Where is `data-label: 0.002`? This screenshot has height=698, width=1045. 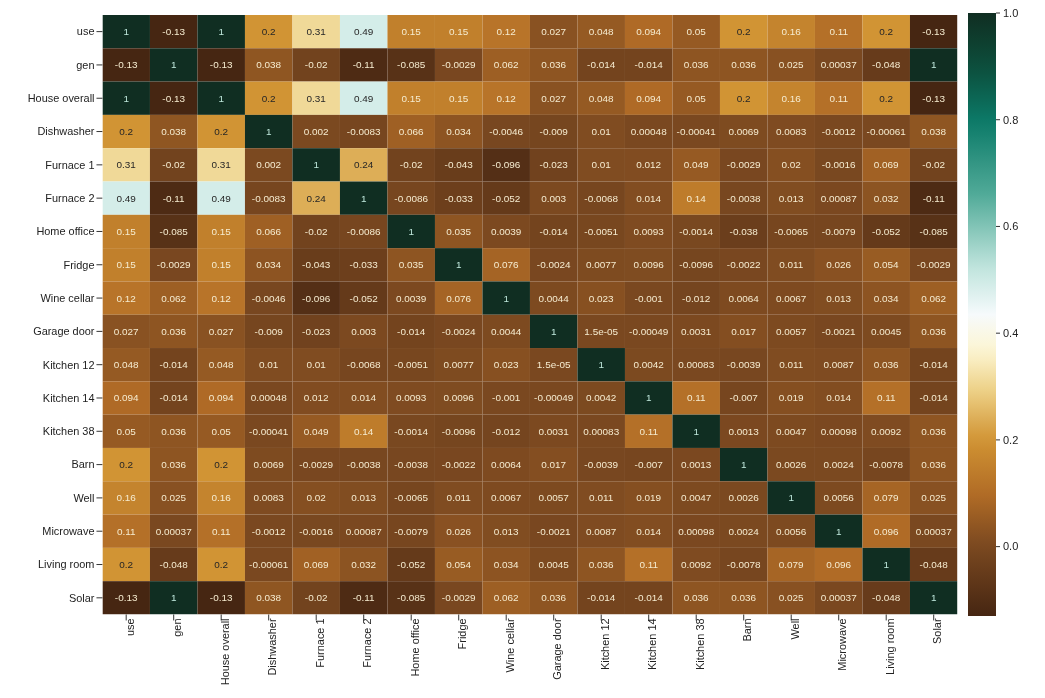
data-label: 0.002 is located at coordinates (269, 165).